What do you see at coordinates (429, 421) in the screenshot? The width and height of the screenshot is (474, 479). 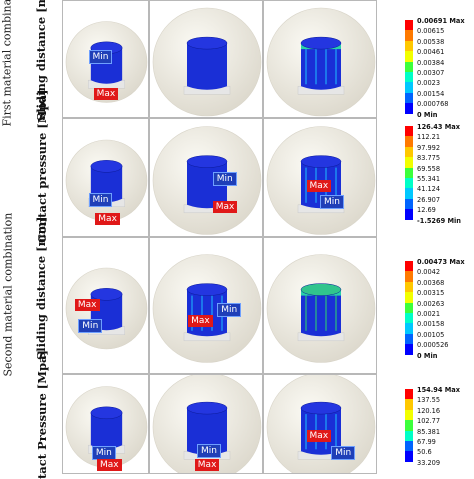 I see `legend-label: 102.77` at bounding box center [429, 421].